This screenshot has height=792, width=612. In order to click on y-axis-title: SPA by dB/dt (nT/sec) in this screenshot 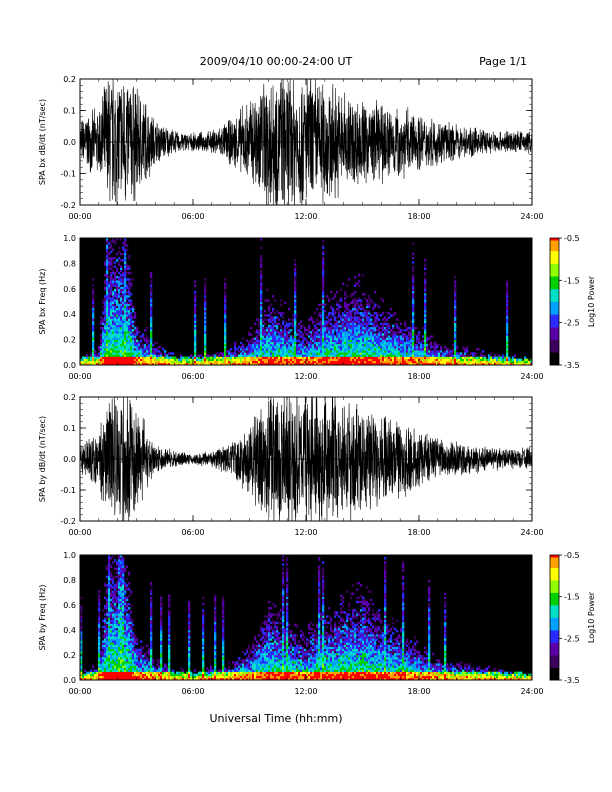, I will do `click(42, 459)`.